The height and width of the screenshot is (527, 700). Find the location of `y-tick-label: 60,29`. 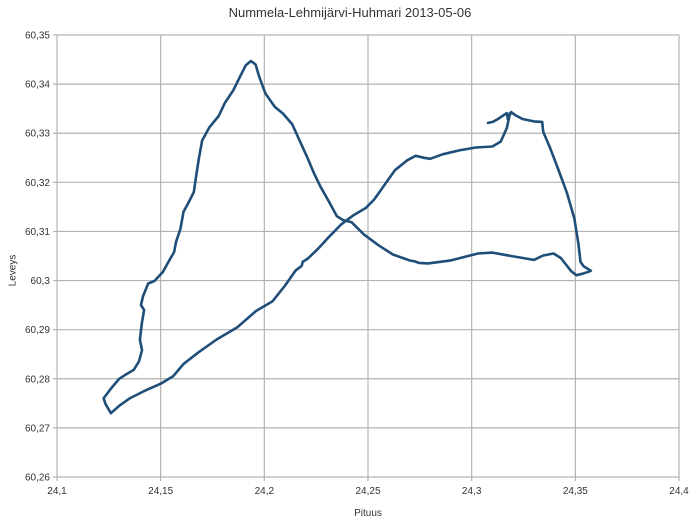

y-tick-label: 60,29 is located at coordinates (37, 330).